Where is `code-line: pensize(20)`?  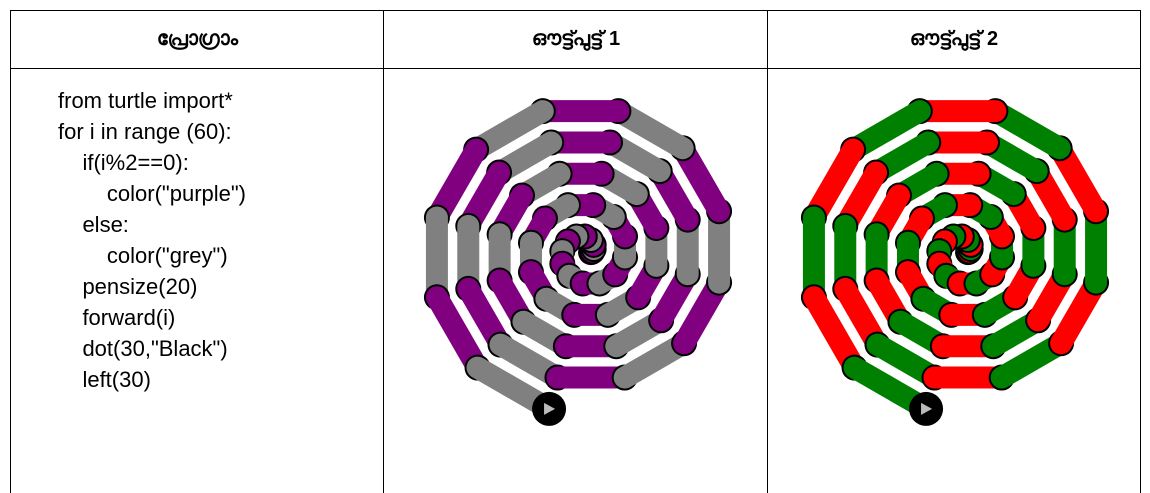
code-line: pensize(20) is located at coordinates (128, 286).